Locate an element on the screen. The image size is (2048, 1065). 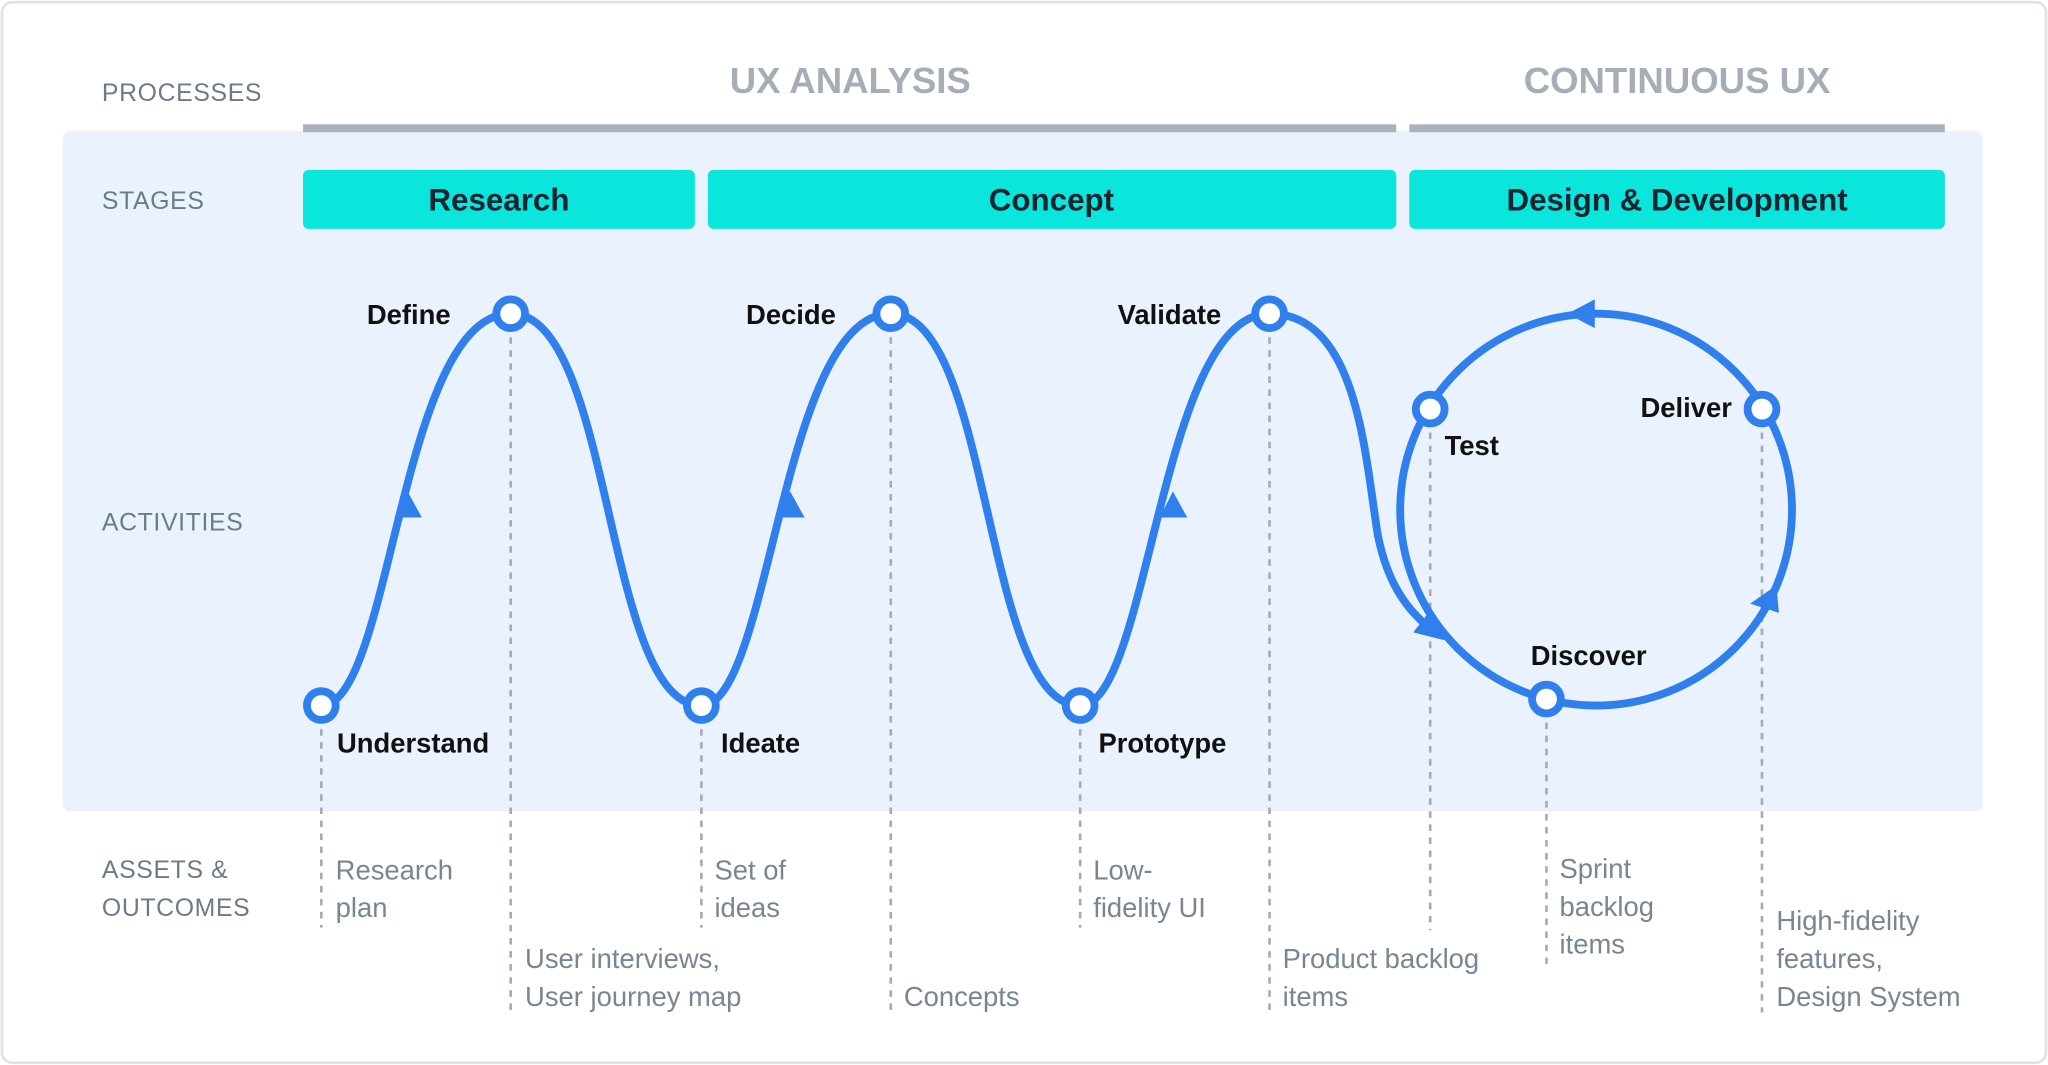
stage-research: Research is located at coordinates (499, 199).